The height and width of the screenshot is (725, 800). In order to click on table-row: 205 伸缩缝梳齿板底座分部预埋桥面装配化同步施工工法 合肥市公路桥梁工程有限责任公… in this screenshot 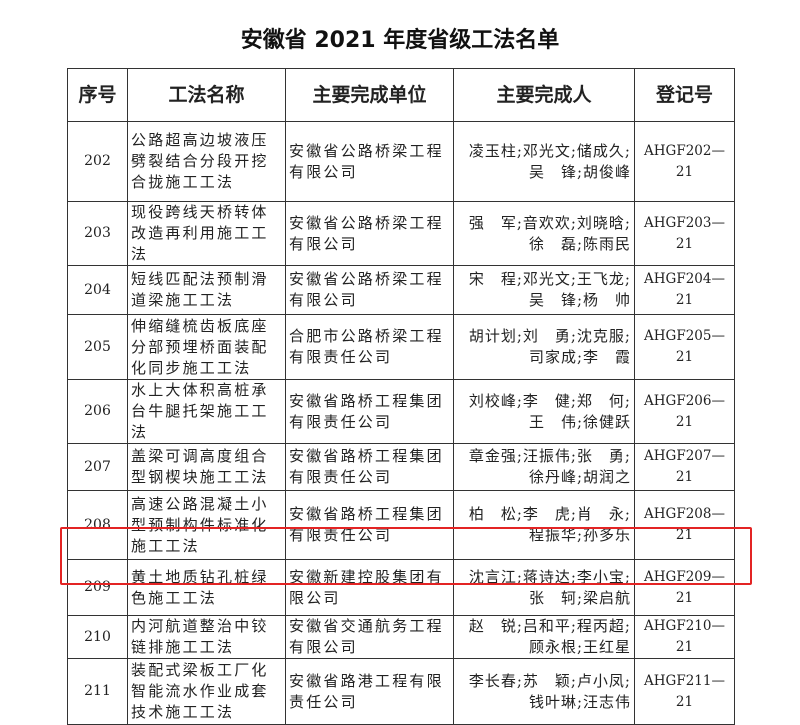, I will do `click(401, 347)`.